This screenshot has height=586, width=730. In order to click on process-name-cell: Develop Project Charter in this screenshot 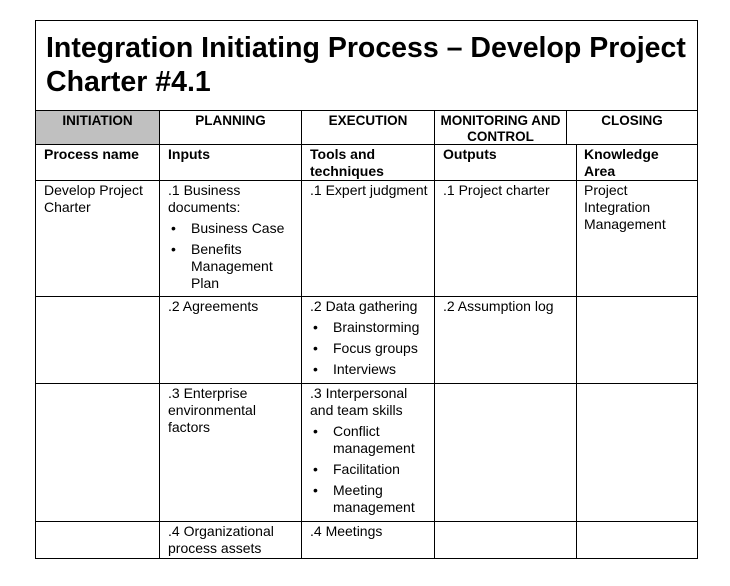, I will do `click(93, 198)`.